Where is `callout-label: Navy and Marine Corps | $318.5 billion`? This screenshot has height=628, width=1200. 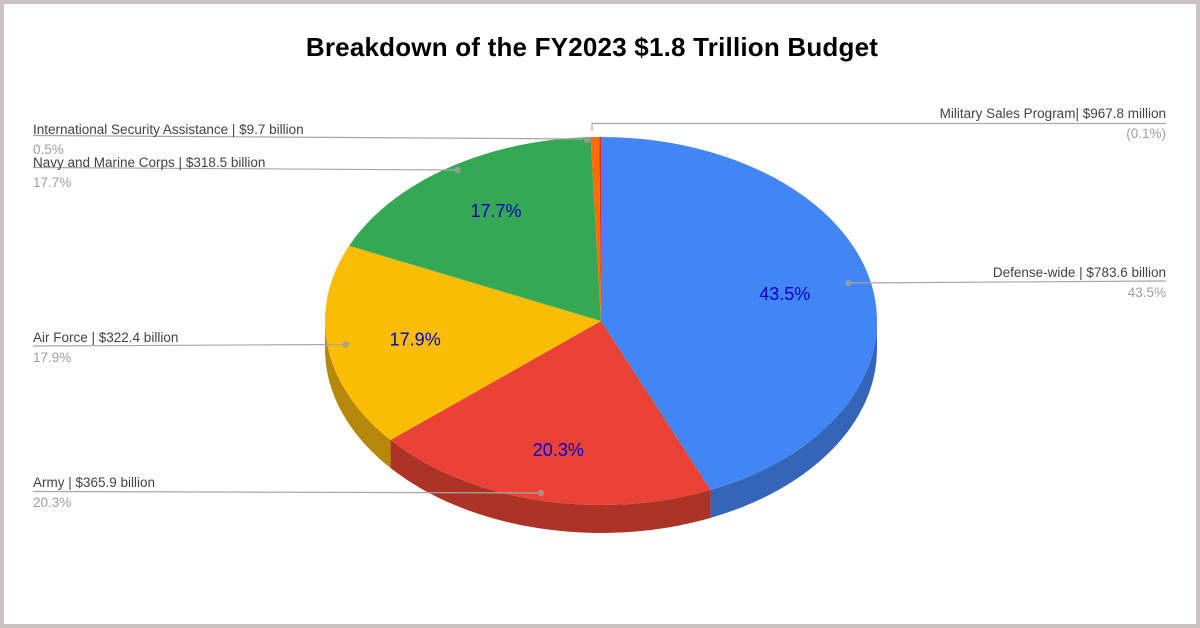 callout-label: Navy and Marine Corps | $318.5 billion is located at coordinates (149, 162).